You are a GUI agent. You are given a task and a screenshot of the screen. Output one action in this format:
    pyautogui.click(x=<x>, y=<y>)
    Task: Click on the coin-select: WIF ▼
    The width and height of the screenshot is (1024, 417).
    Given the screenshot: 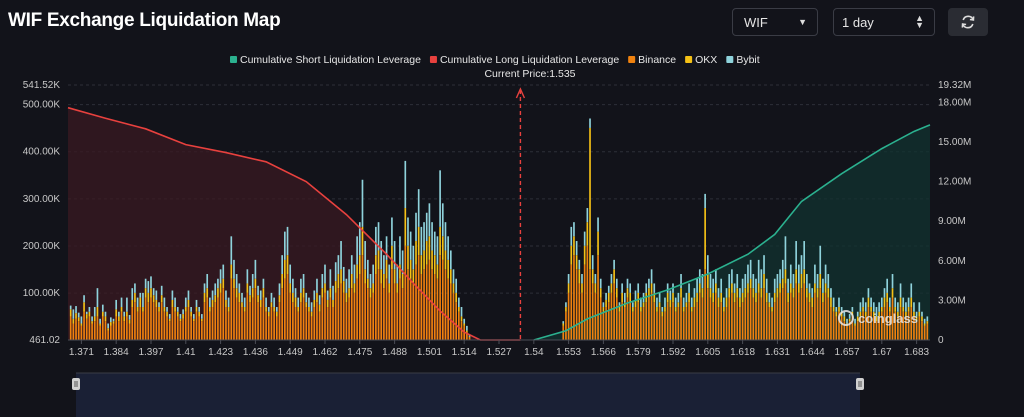 What is the action you would take?
    pyautogui.click(x=775, y=22)
    